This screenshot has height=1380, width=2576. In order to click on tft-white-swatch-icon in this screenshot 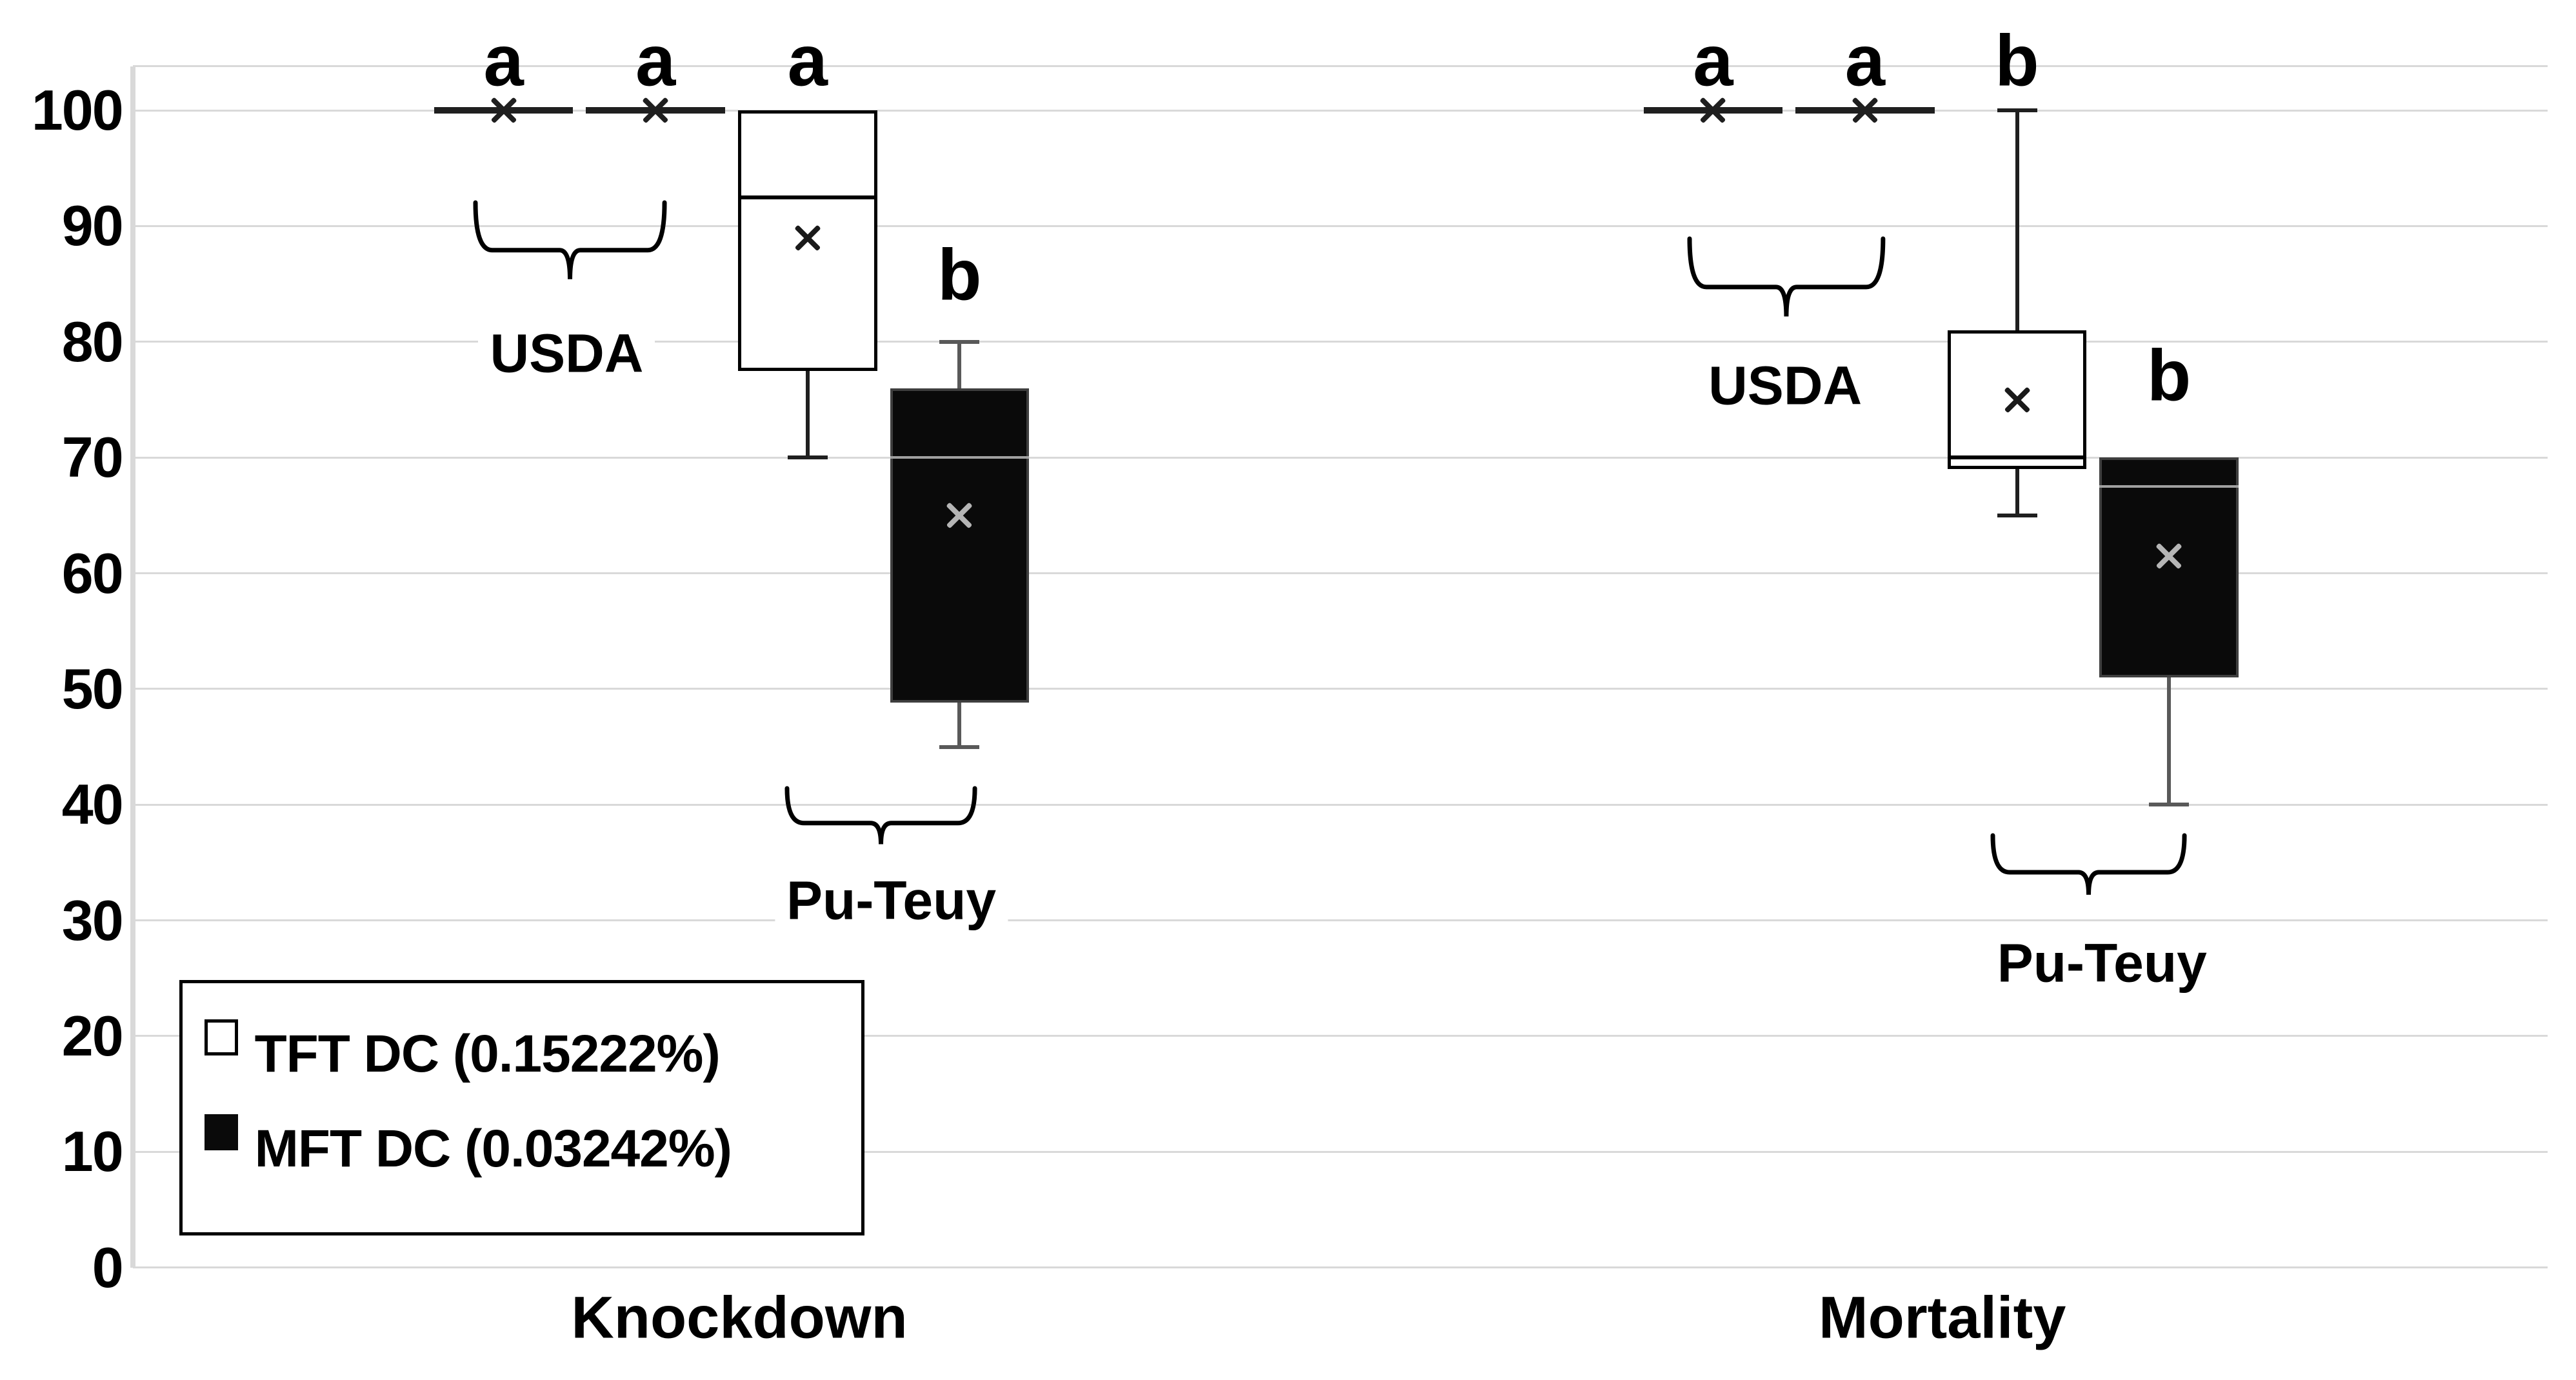, I will do `click(221, 1037)`.